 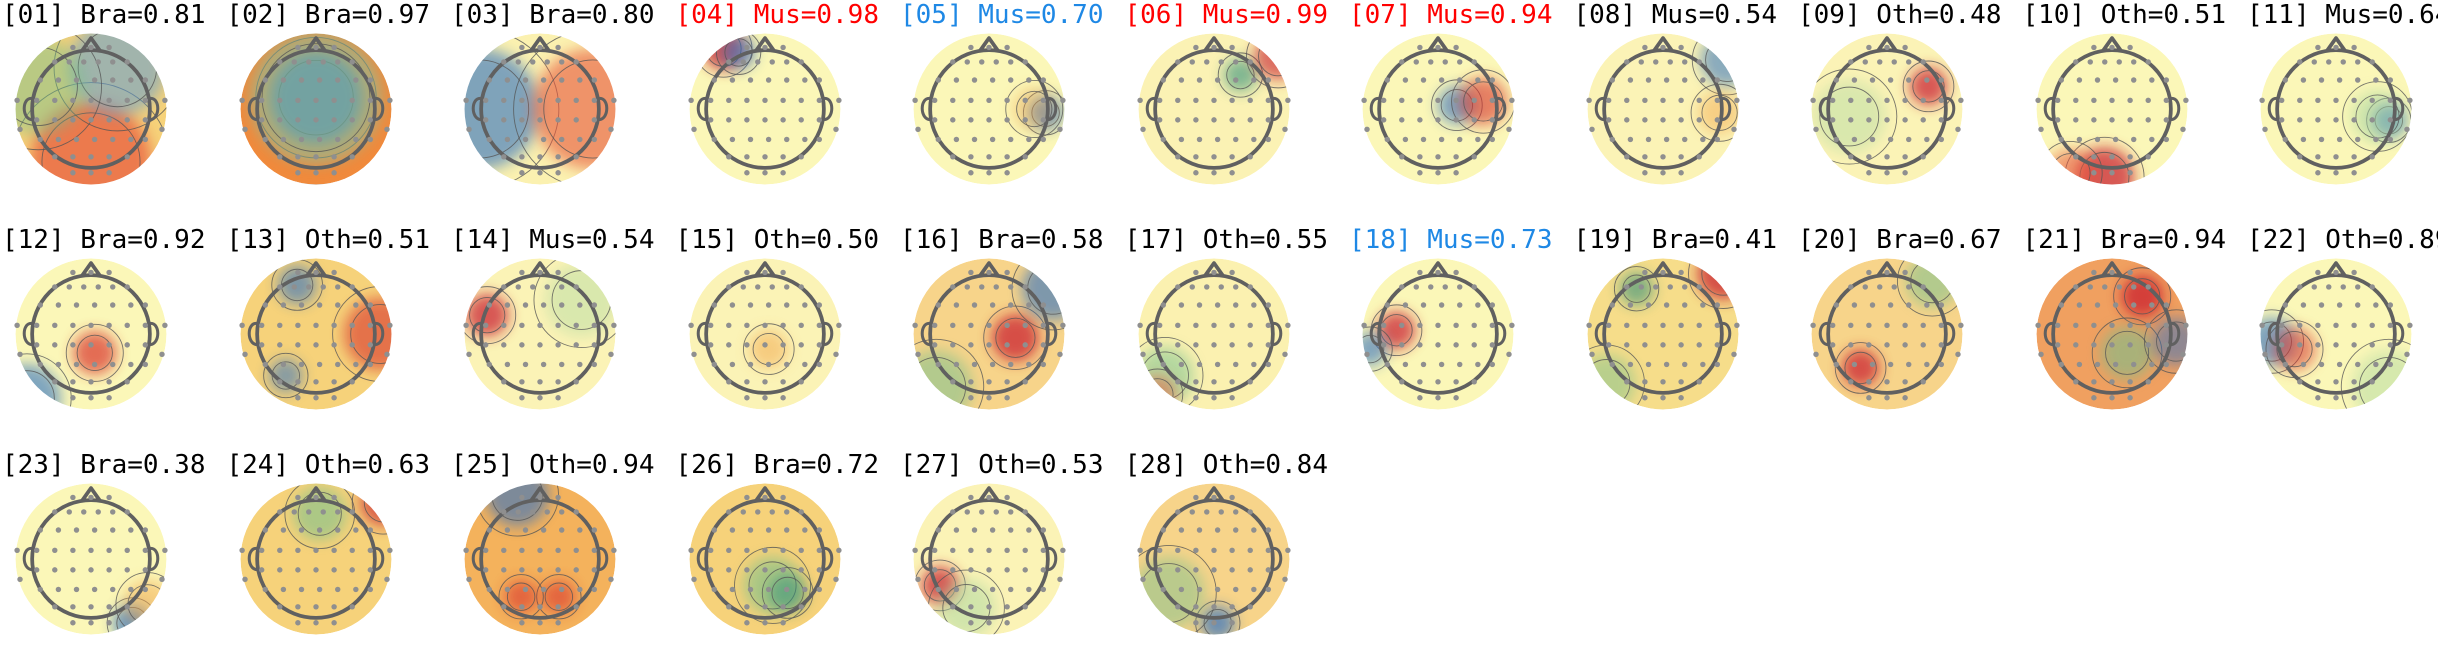 I want to click on component-label: [12] Bra=0.92, so click(x=104, y=240).